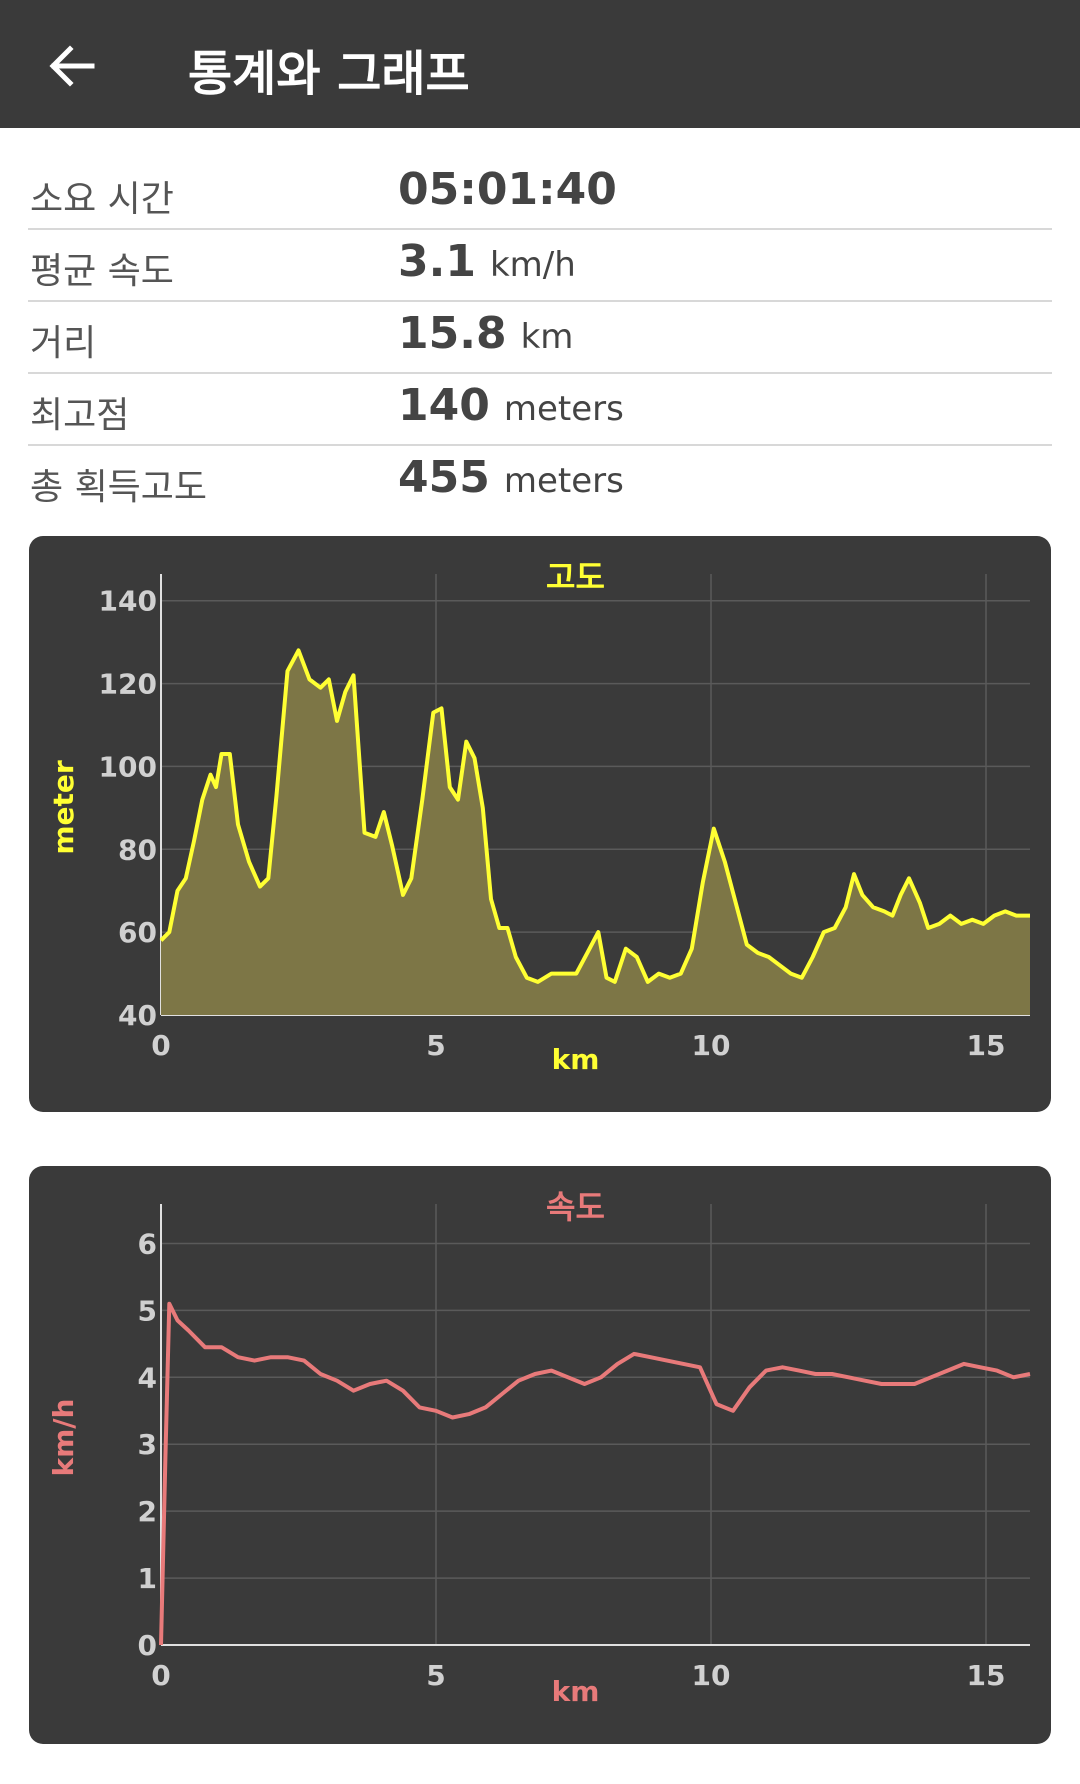 The height and width of the screenshot is (1784, 1080). What do you see at coordinates (63, 1438) in the screenshot?
I see `y-axis-label: km/h` at bounding box center [63, 1438].